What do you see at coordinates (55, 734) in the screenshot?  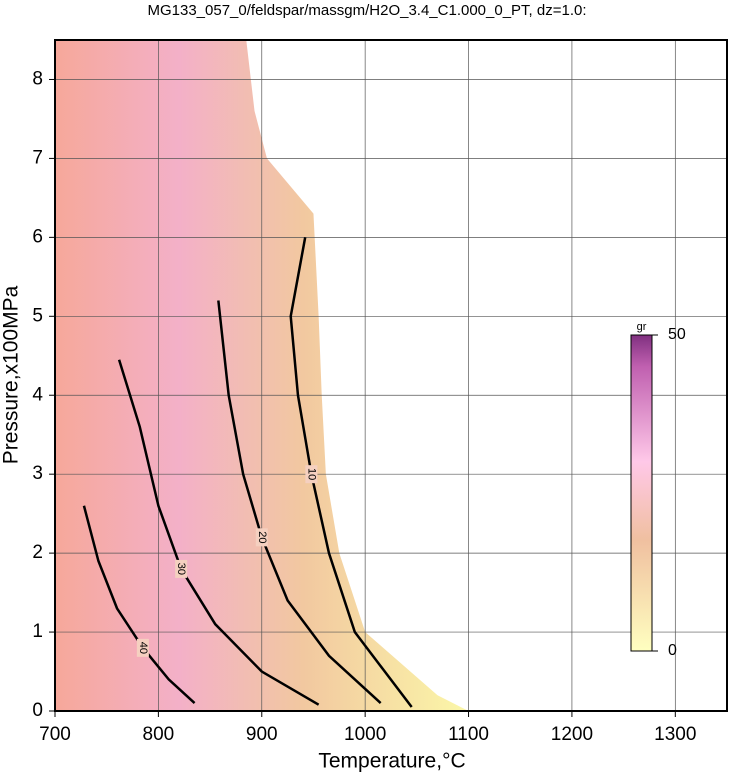 I see `x-tick-label: 700` at bounding box center [55, 734].